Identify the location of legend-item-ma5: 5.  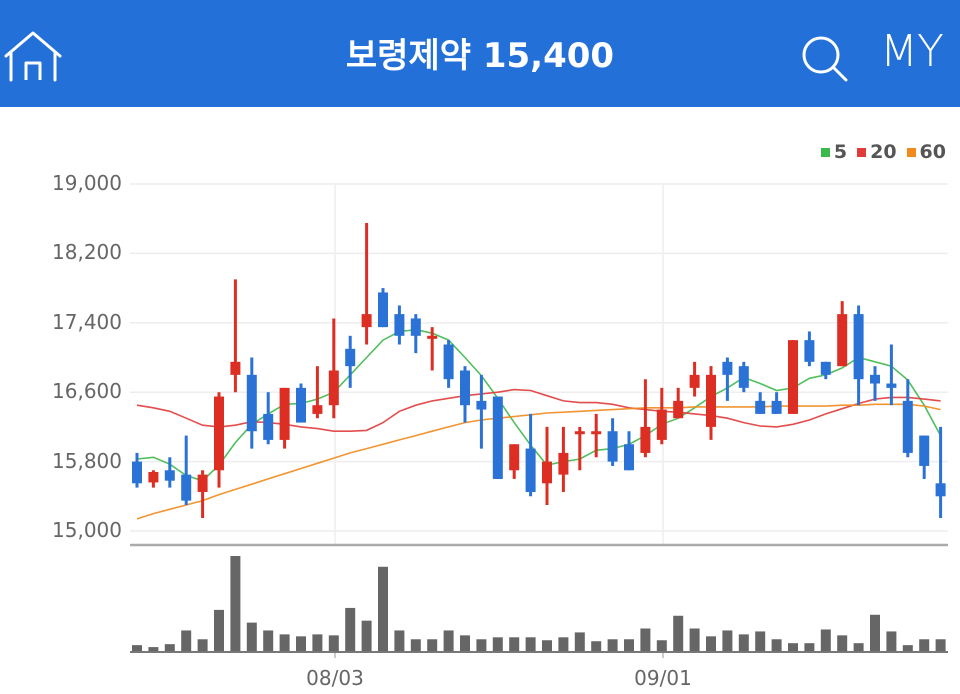
(834, 152).